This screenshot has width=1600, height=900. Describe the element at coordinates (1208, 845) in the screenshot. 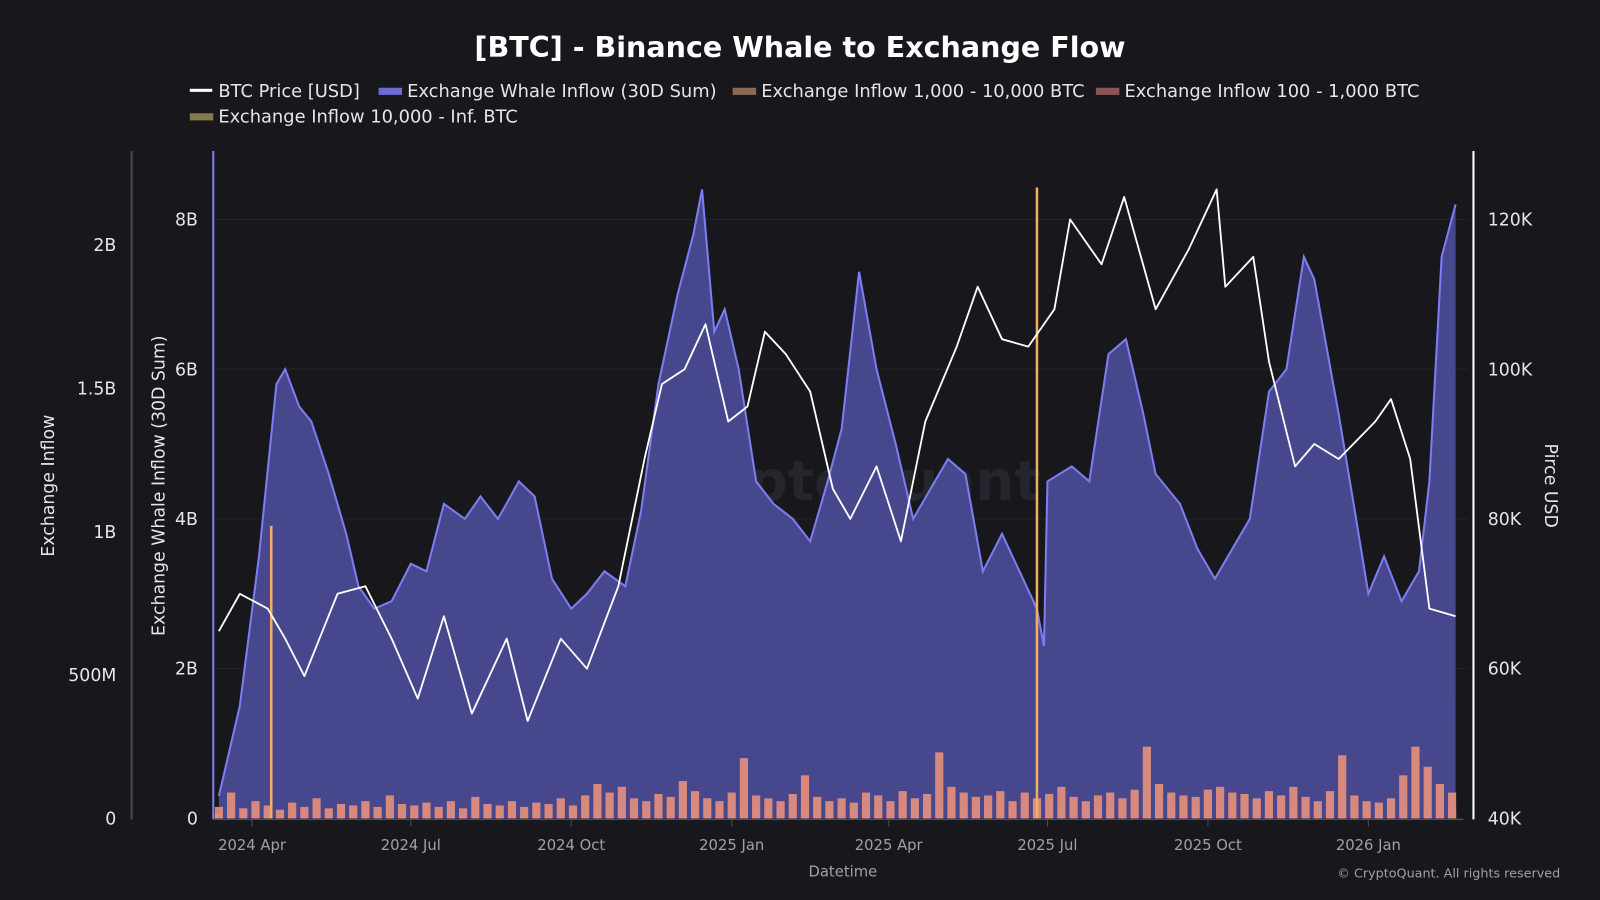

I see `x-tick-label: 2025 Oct` at that location.